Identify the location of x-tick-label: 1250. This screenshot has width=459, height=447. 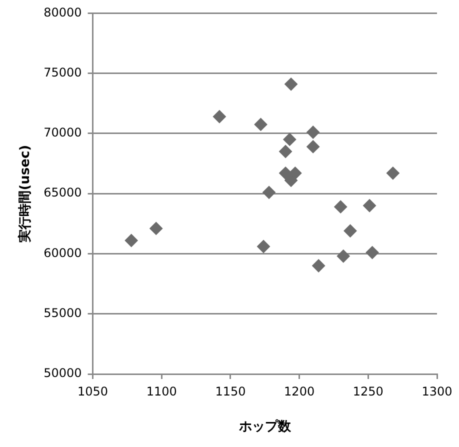
(368, 391).